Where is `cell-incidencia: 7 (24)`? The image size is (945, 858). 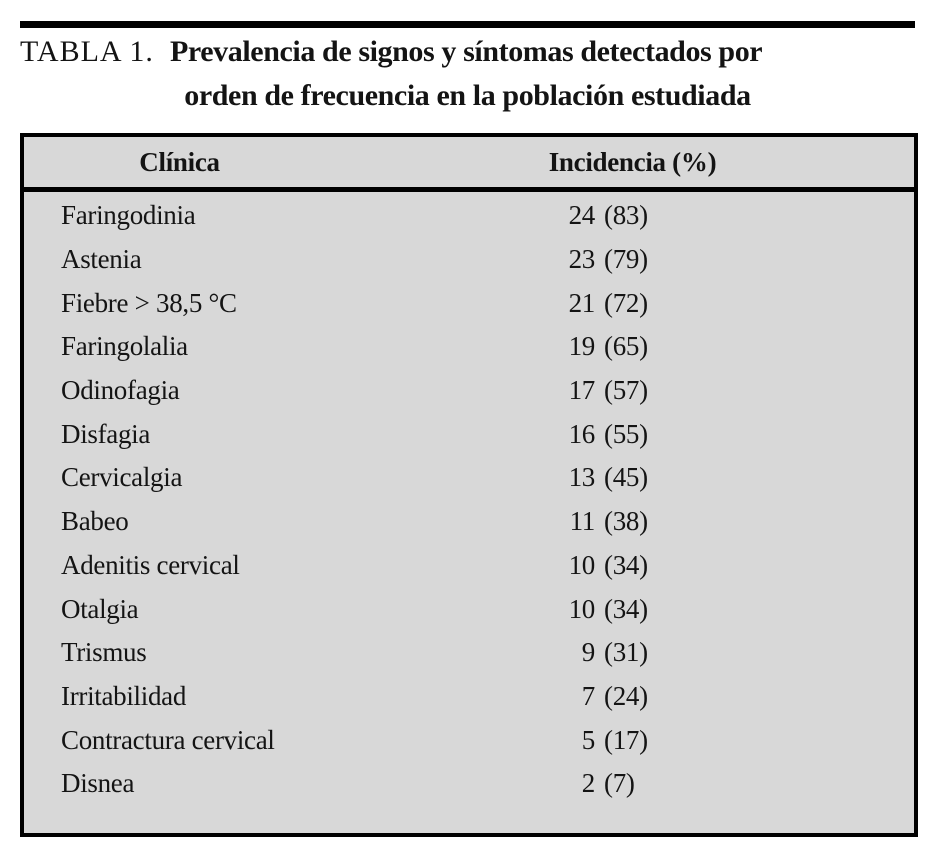 cell-incidencia: 7 (24) is located at coordinates (646, 696).